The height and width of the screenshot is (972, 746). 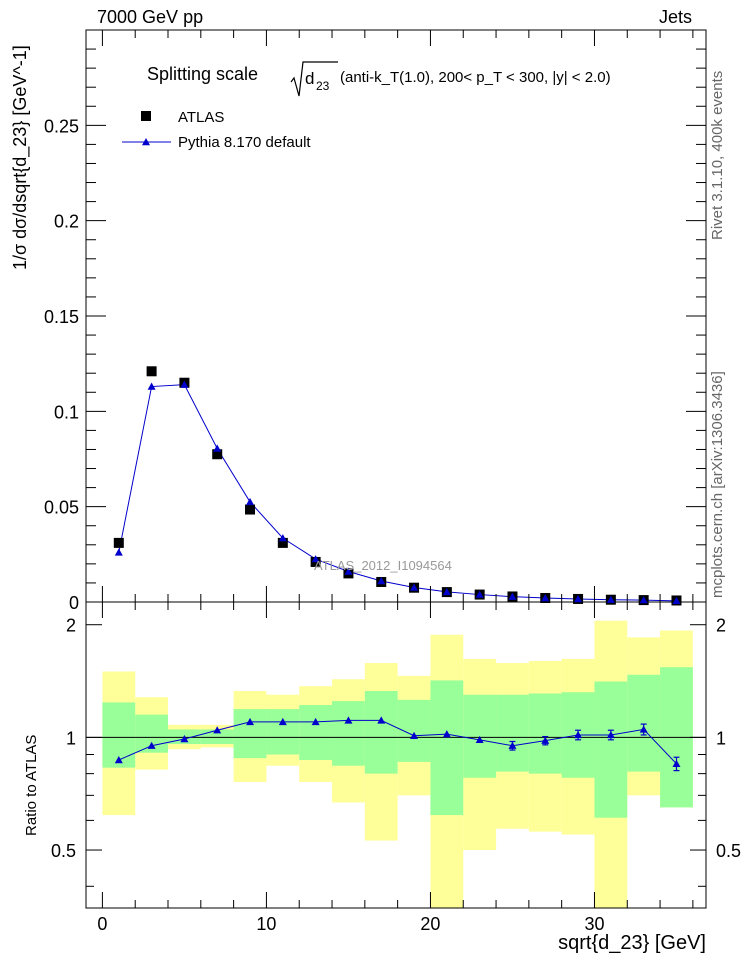 What do you see at coordinates (202, 74) in the screenshot?
I see `plot-title-prefix: Splitting scale` at bounding box center [202, 74].